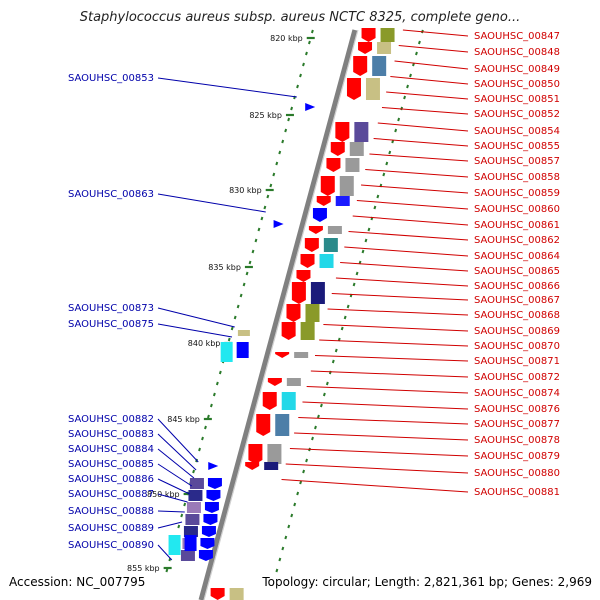 The height and width of the screenshot is (600, 600). What do you see at coordinates (517, 69) in the screenshot?
I see `gene-label-right: SAOUHSC_00849` at bounding box center [517, 69].